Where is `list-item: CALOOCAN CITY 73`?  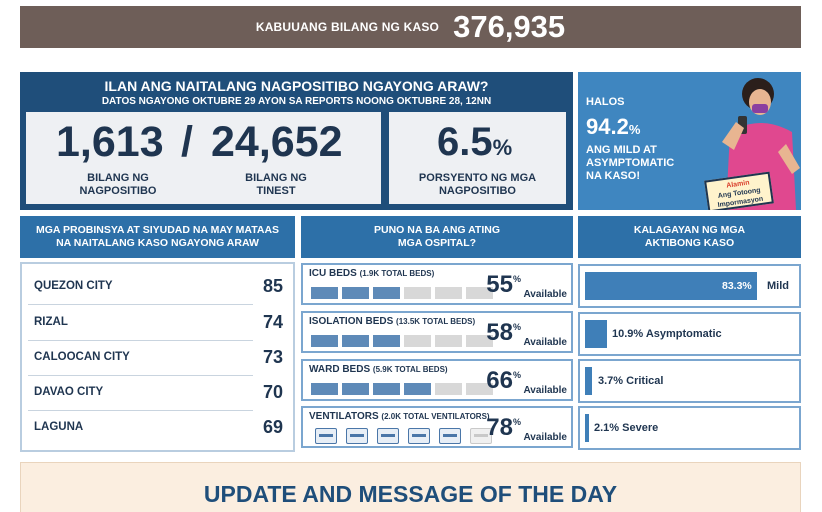
list-item: CALOOCAN CITY 73 is located at coordinates (157, 358).